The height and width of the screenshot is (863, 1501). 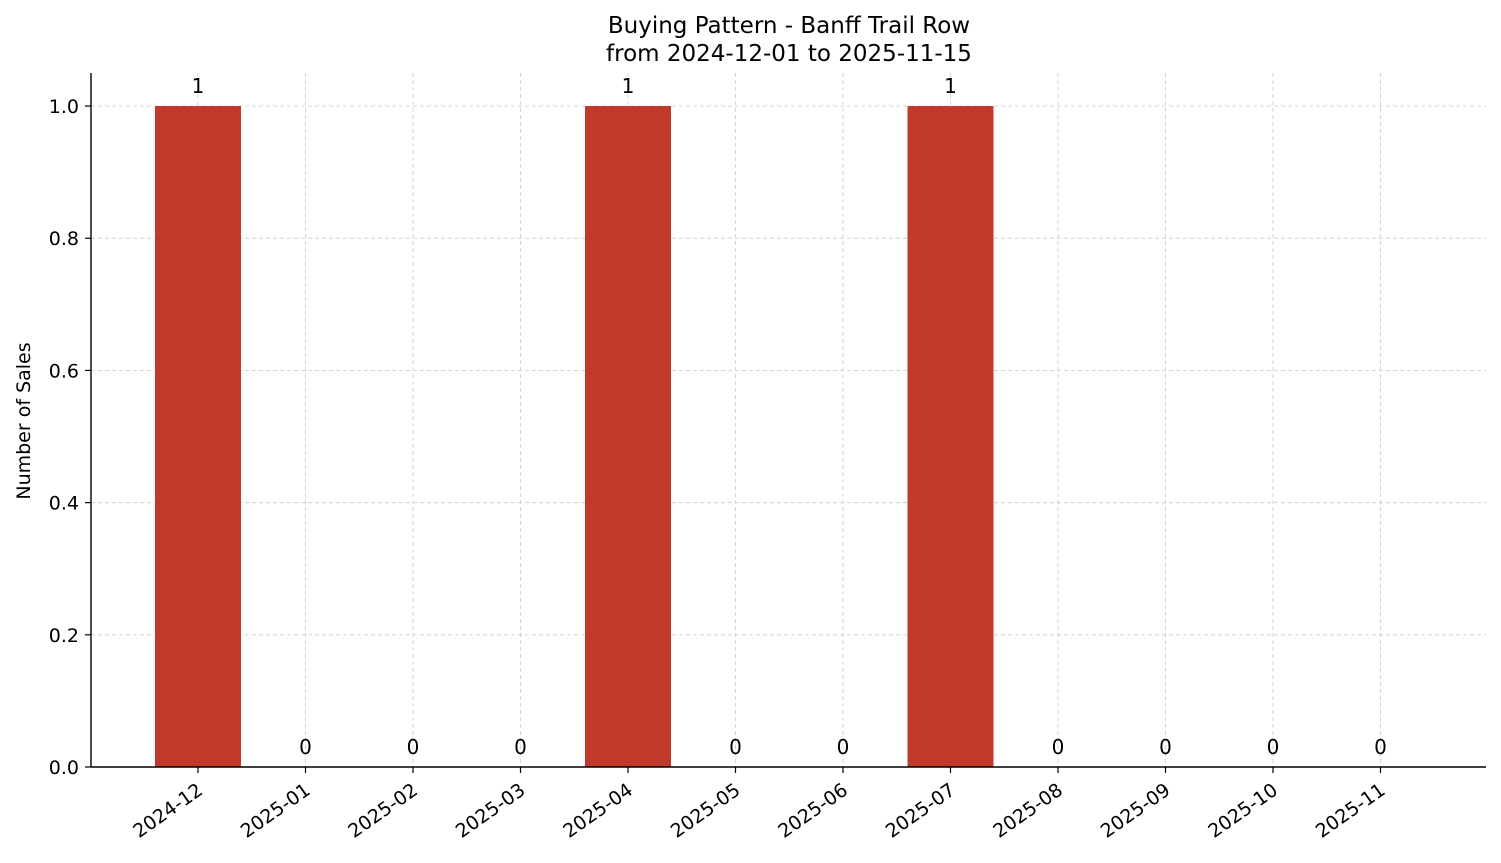 I want to click on x-tick-label: 2025-01, so click(x=276, y=811).